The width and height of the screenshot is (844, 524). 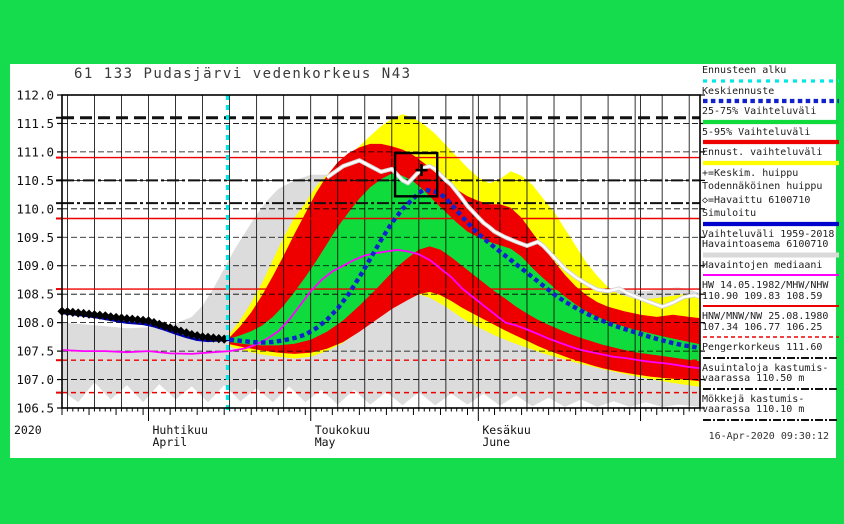 I want to click on legend-item-asuintalot-kastumisvaara: Asuintaloja kastumis-vaarassa 110.50 m, so click(x=773, y=377).